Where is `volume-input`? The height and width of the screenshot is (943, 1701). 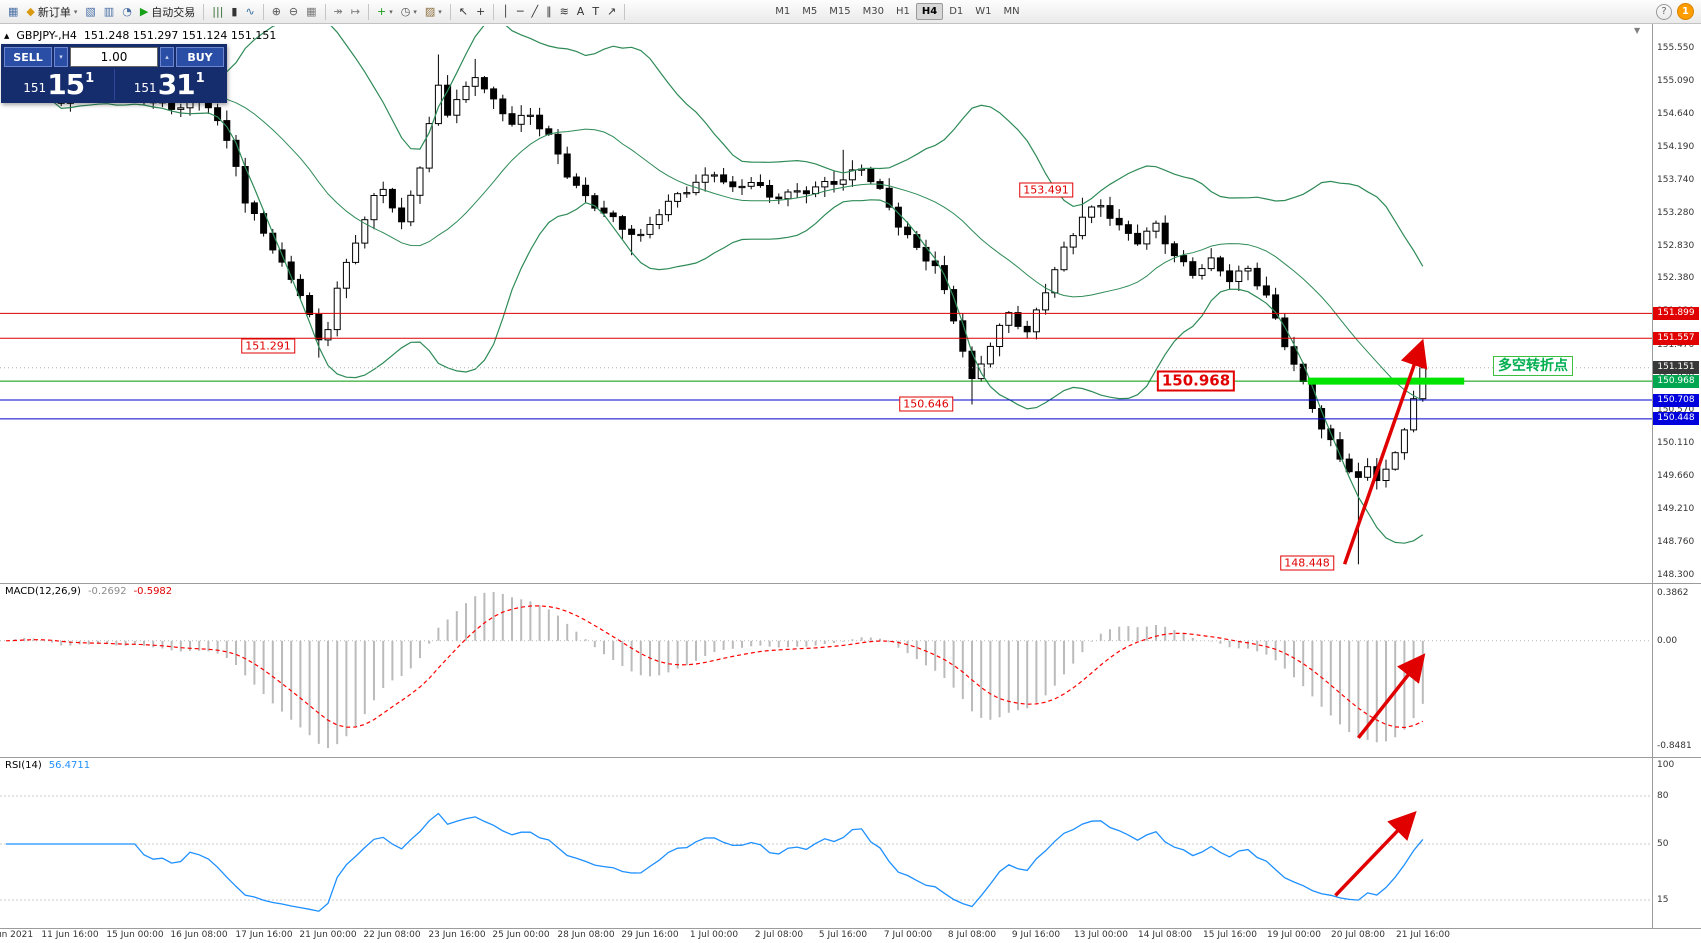 volume-input is located at coordinates (114, 57).